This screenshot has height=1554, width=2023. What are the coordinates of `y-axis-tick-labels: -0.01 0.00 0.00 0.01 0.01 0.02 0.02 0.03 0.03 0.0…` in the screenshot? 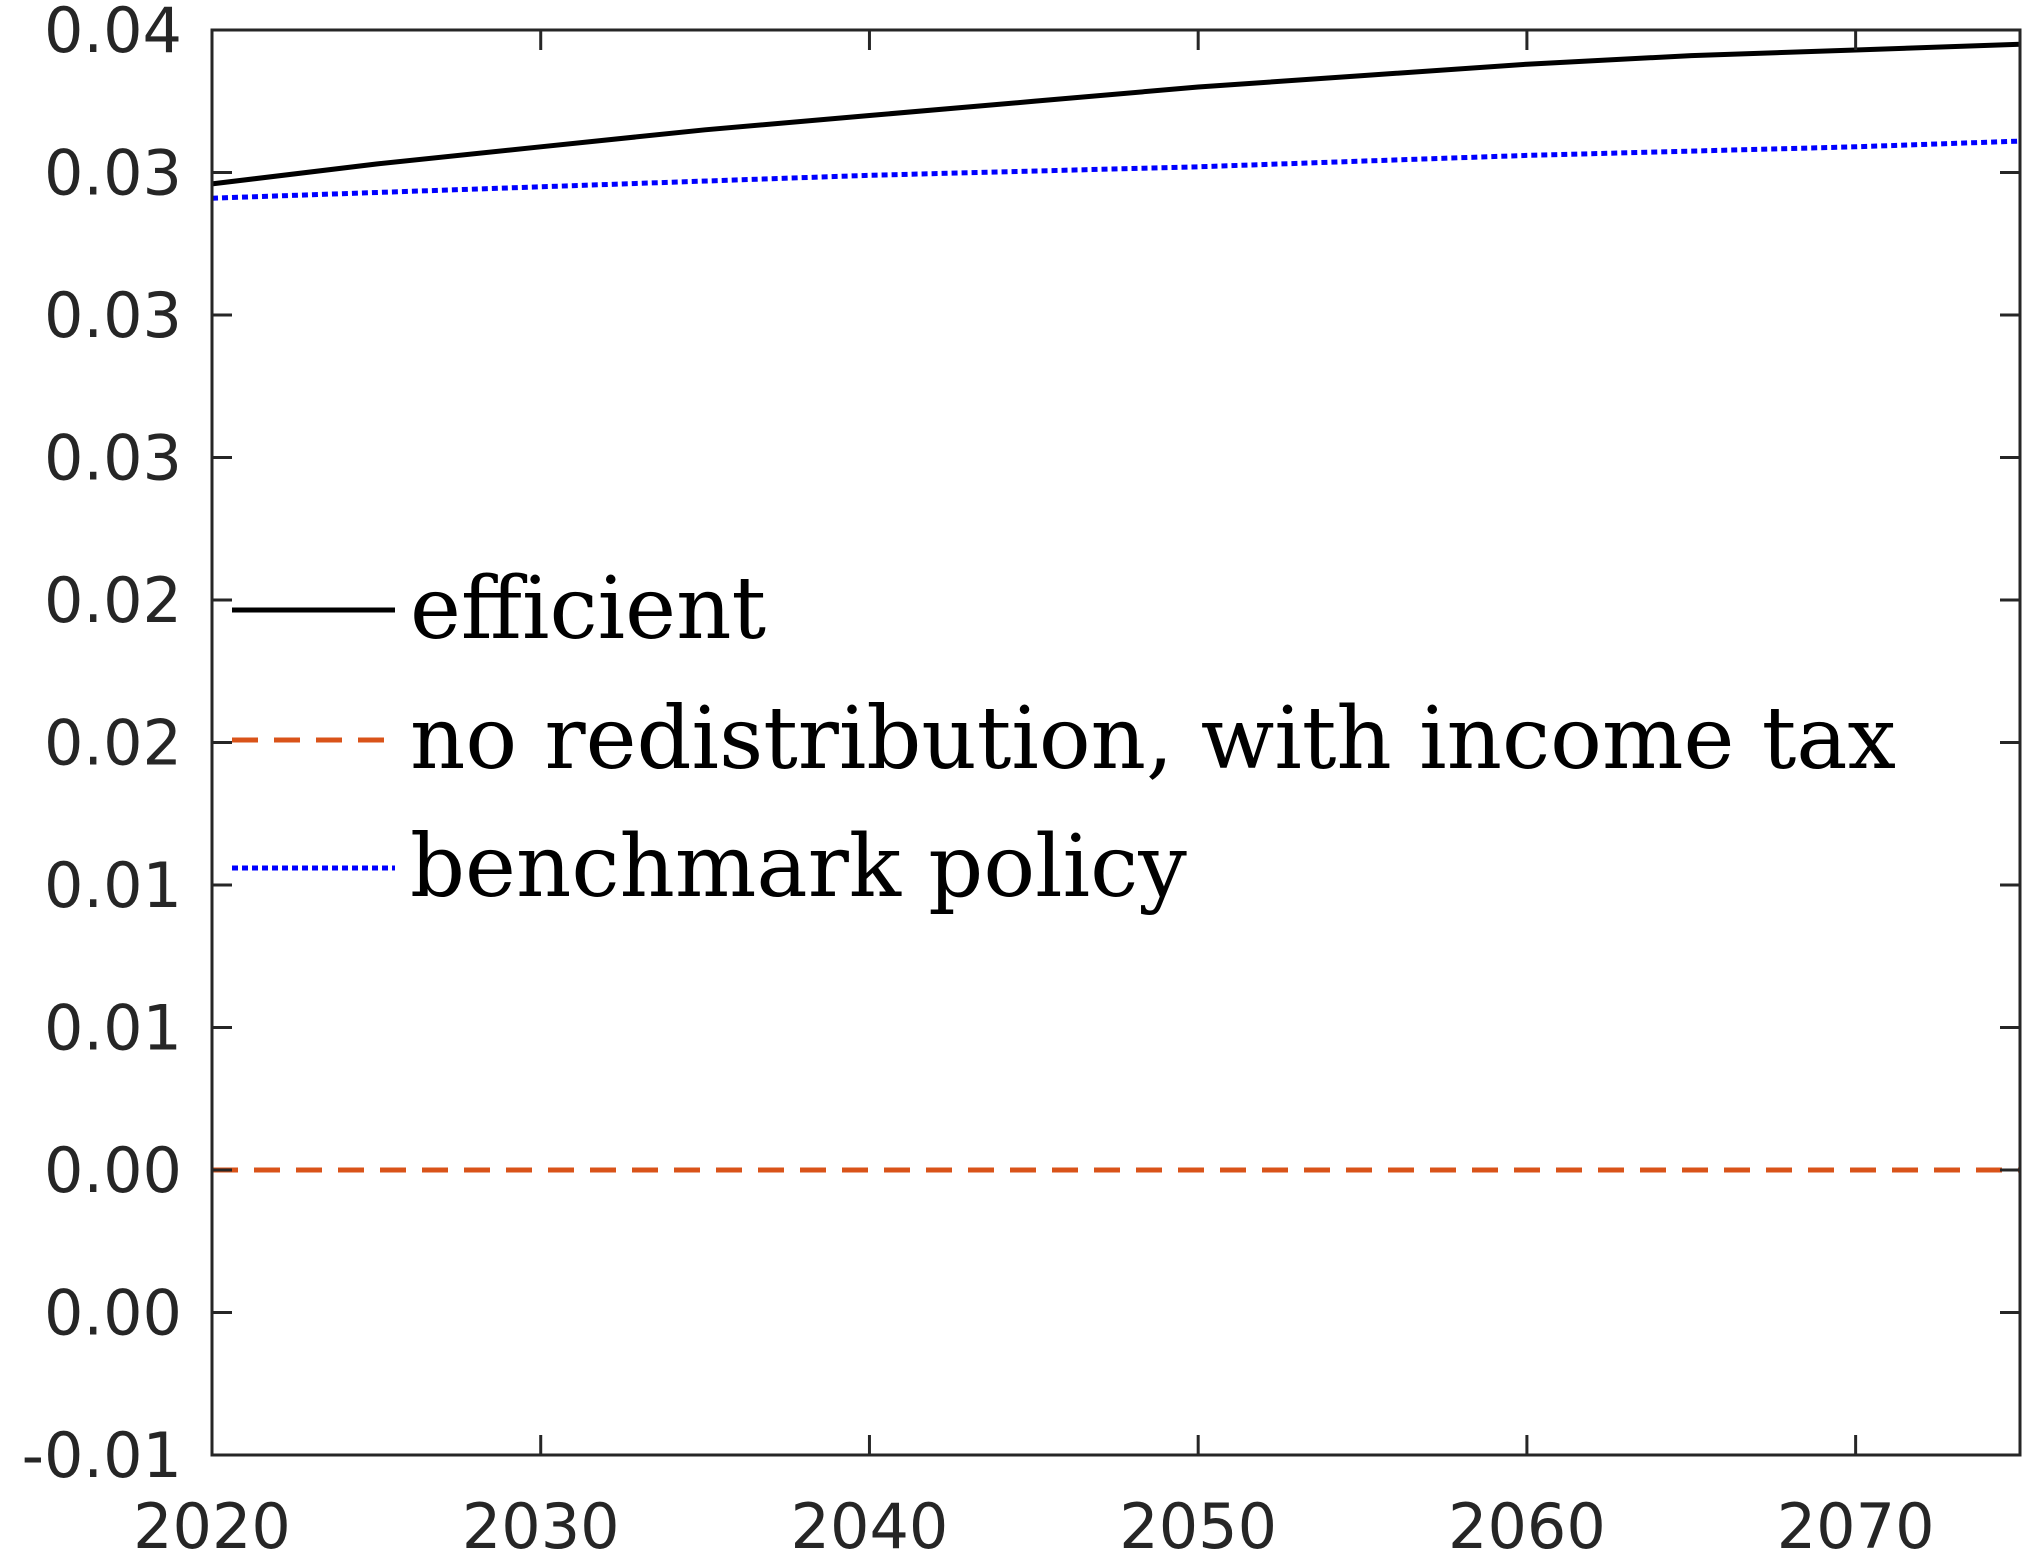 It's located at (102, 746).